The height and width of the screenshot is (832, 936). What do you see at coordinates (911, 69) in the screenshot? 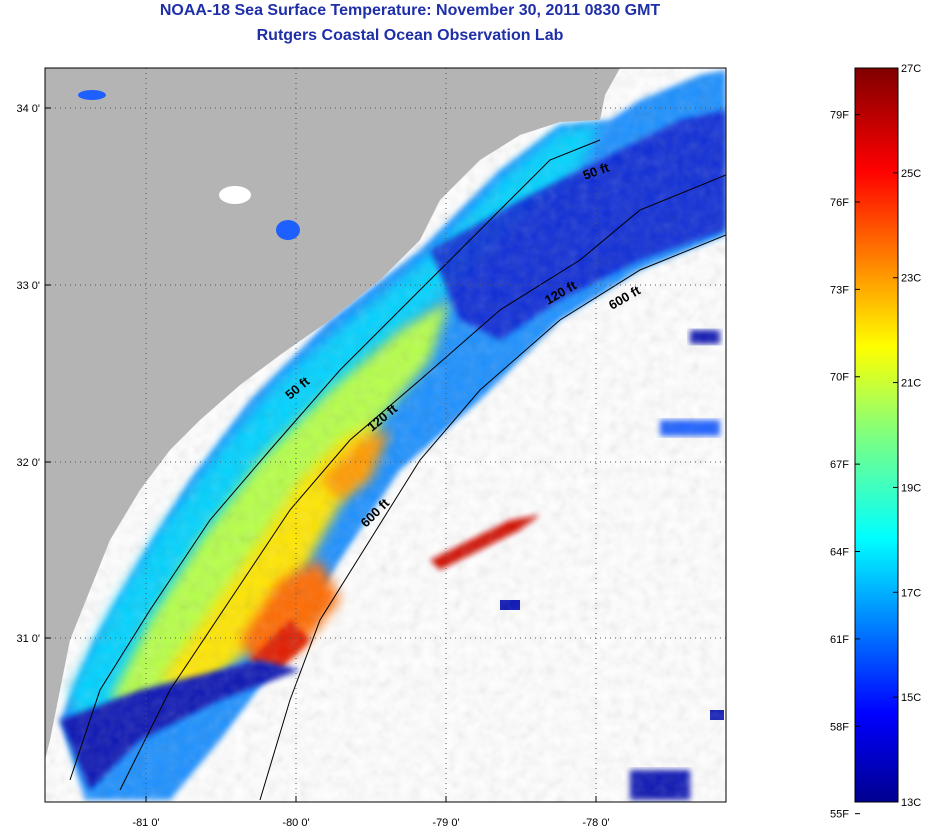
I see `colorbar-label-celsius: 27C` at bounding box center [911, 69].